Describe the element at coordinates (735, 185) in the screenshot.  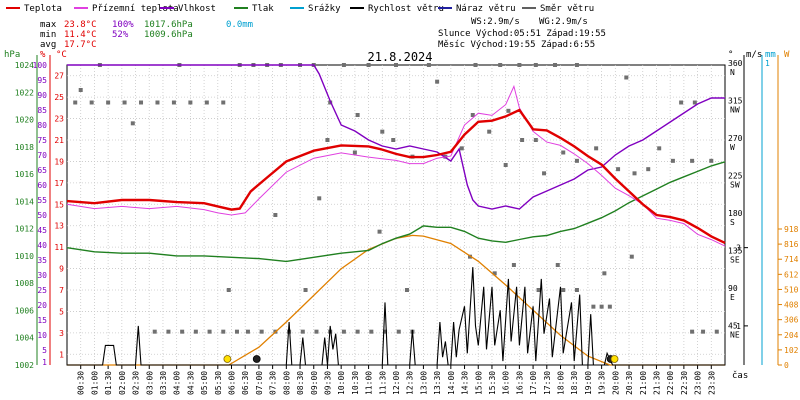
I see `tick-label-direction-name: SW` at that location.